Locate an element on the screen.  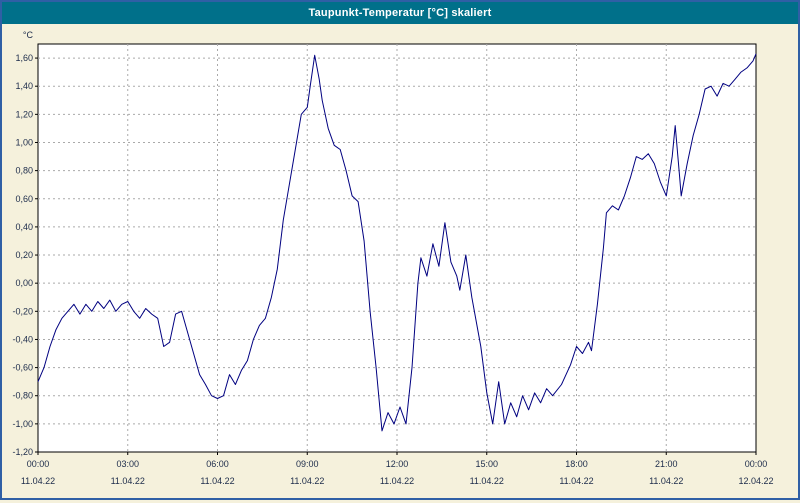
y-tick-label: -0,40 is located at coordinates (22, 339).